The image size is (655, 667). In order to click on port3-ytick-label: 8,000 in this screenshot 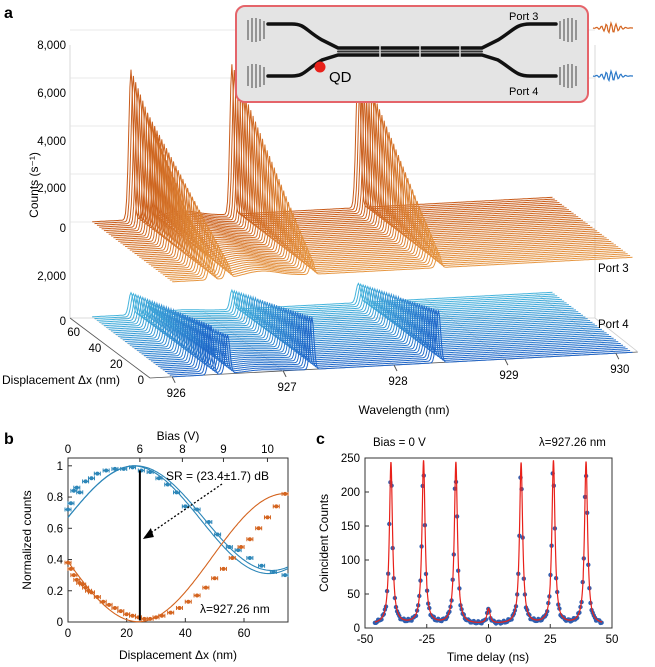, I will do `click(51, 46)`.